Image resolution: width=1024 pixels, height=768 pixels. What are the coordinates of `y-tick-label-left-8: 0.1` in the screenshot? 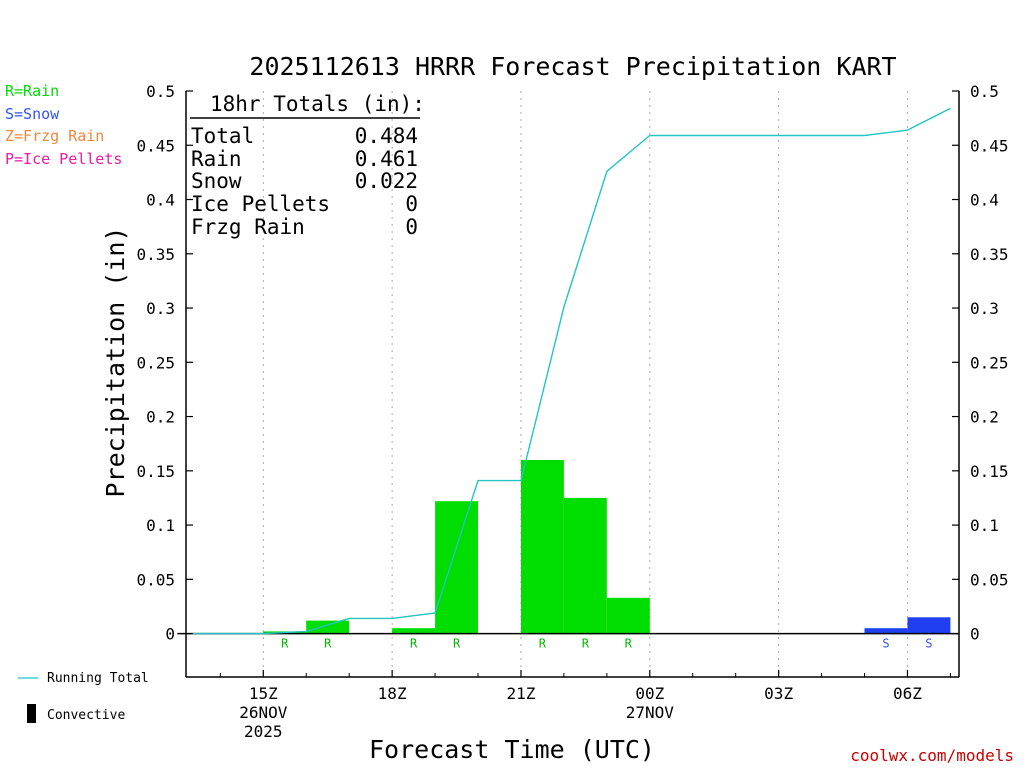 It's located at (160, 525).